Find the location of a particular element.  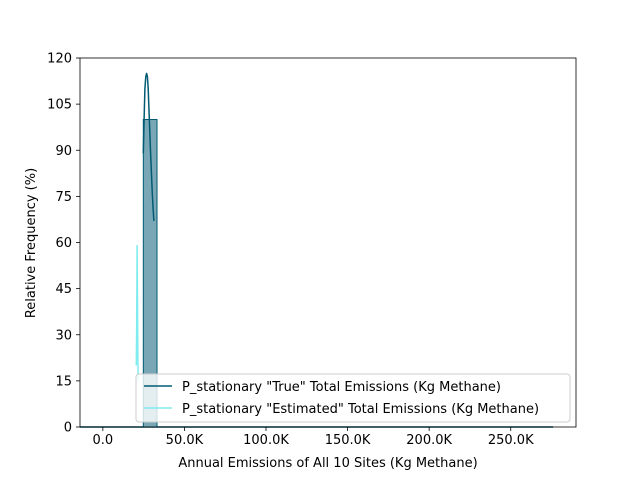

y-axis-ticks: 0 15 30 45 60 75 90 105 120 is located at coordinates (63, 244).